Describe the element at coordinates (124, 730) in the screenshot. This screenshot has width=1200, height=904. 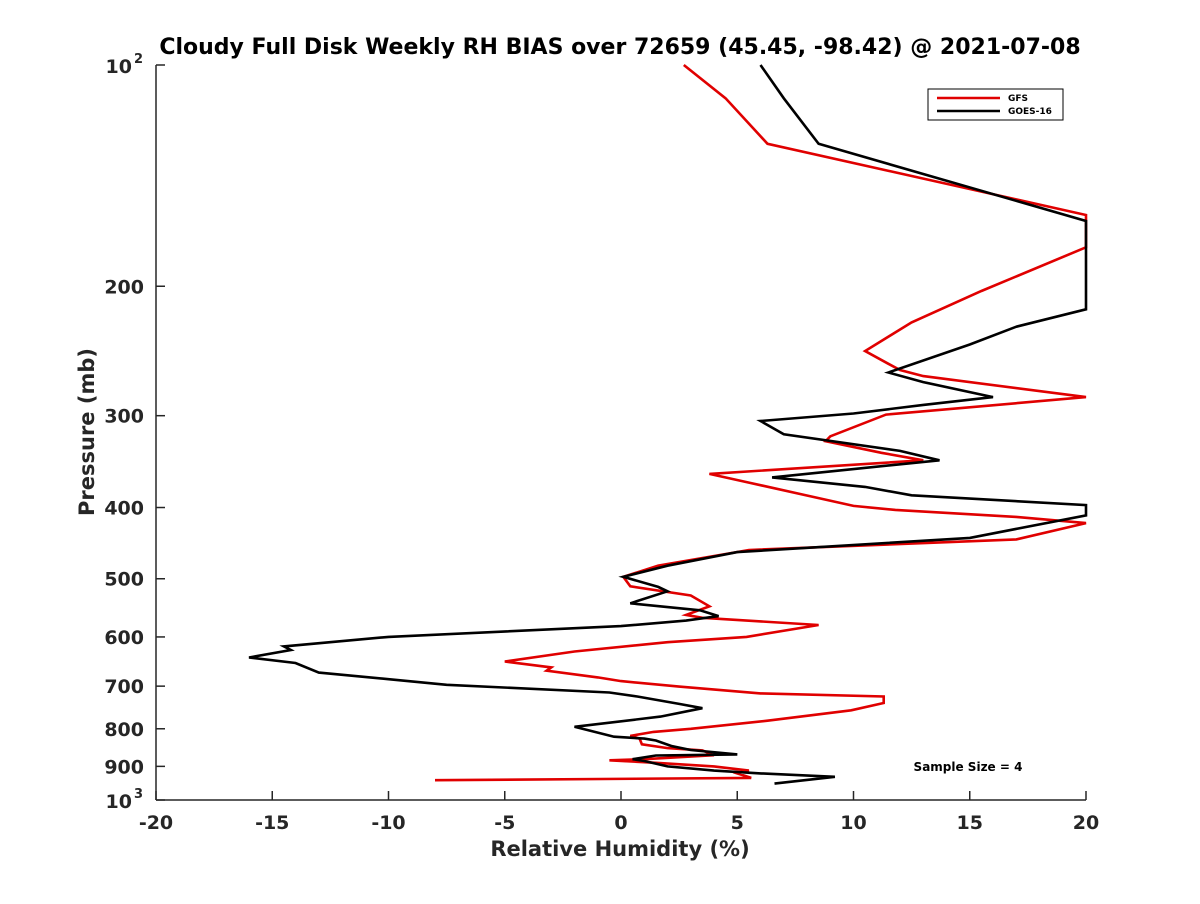
I see `y-tick-label: 800` at that location.